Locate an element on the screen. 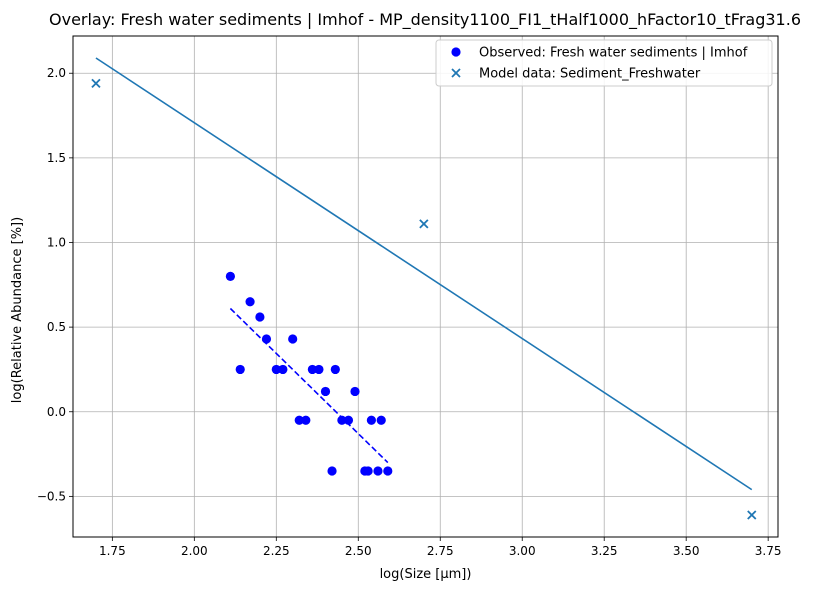 The image size is (826, 594). legend-marker-observed is located at coordinates (456, 52).